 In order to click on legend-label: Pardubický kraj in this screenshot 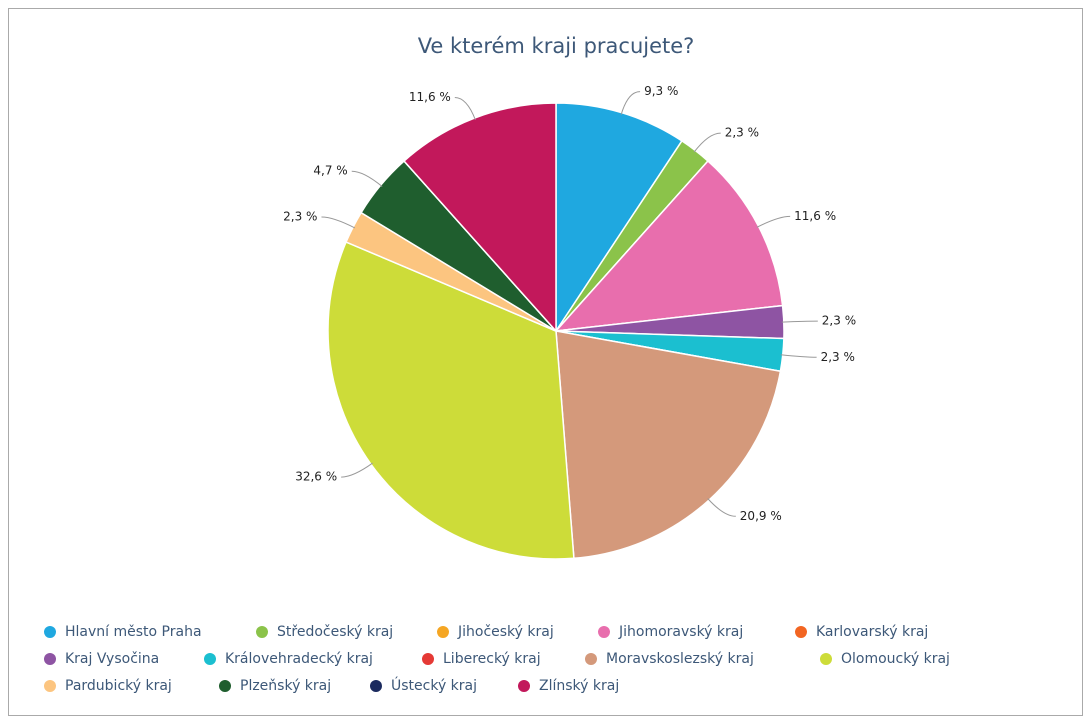, I will do `click(118, 686)`.